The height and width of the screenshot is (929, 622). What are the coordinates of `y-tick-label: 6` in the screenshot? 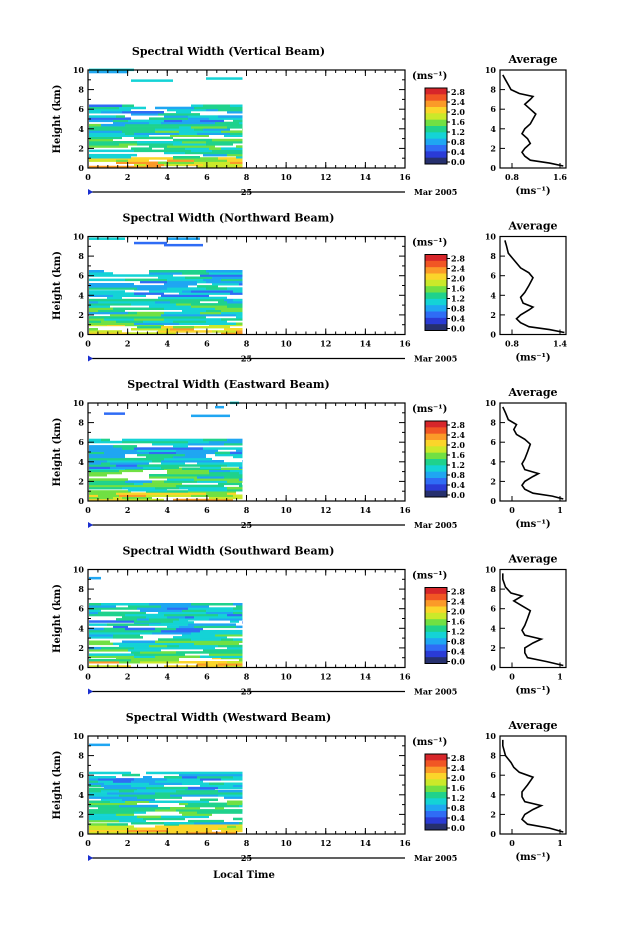 It's located at (81, 276).